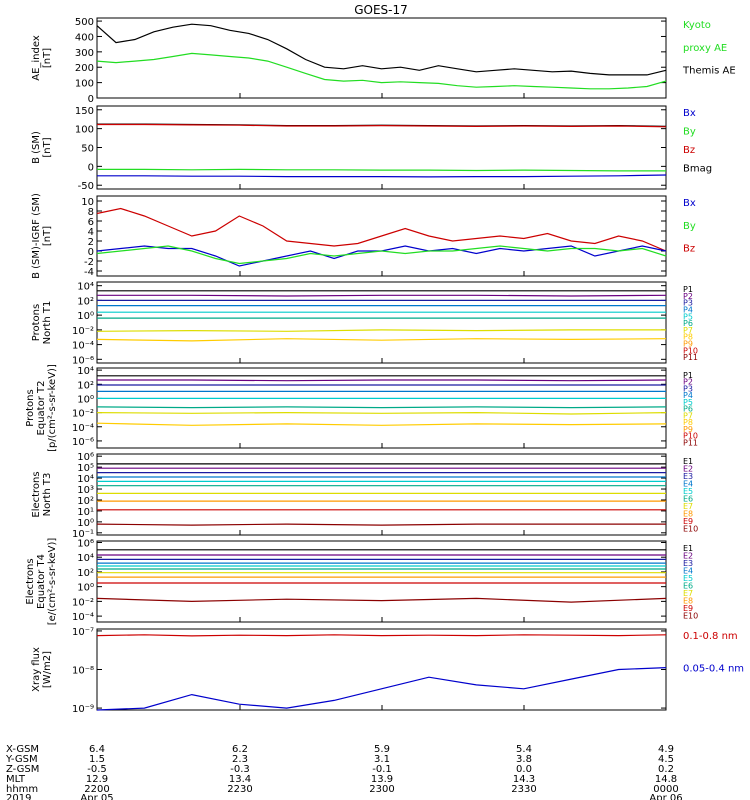 The width and height of the screenshot is (750, 800). I want to click on y-tick-label: 10⁻⁸, so click(83, 671).